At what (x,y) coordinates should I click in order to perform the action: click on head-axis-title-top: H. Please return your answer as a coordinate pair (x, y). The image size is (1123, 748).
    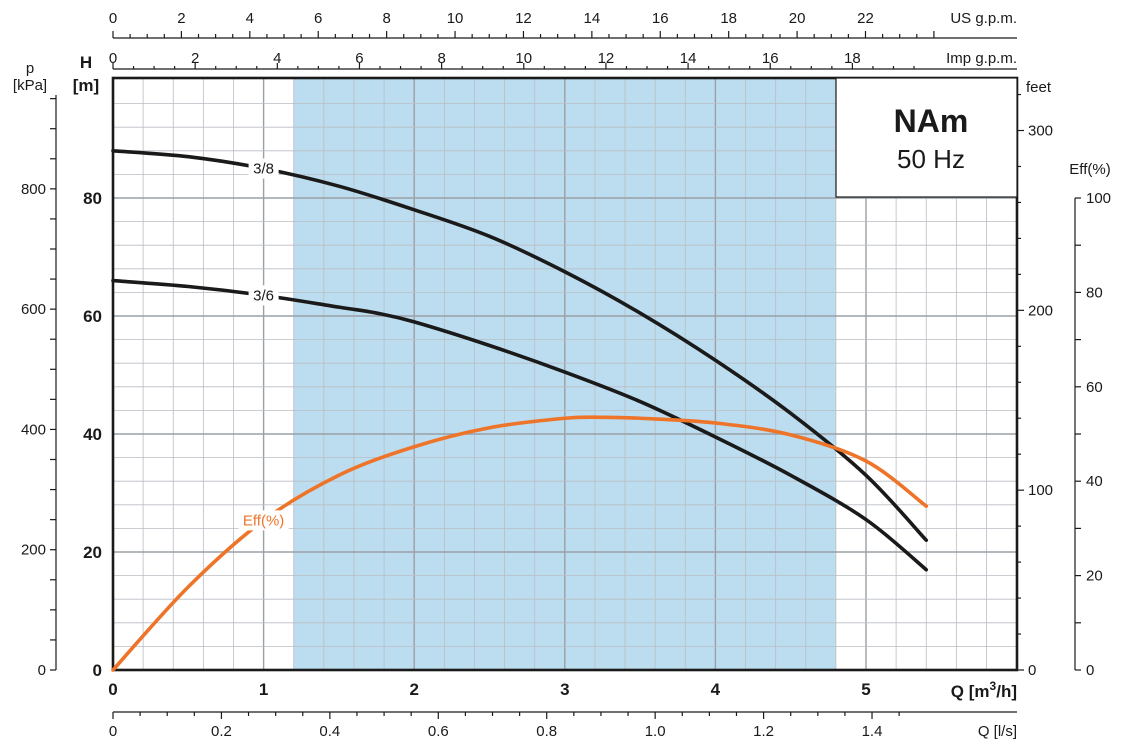
    Looking at the image, I should click on (86, 62).